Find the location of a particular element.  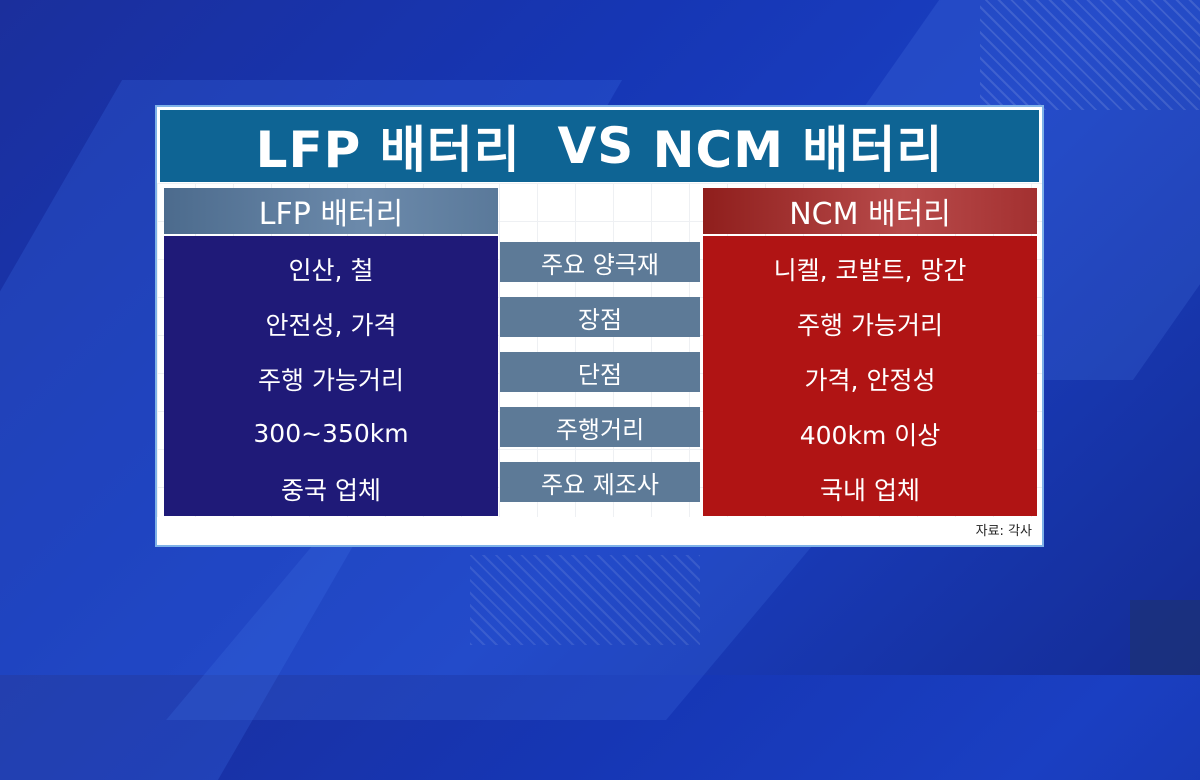

category-label-cons: 단점 is located at coordinates (600, 372).